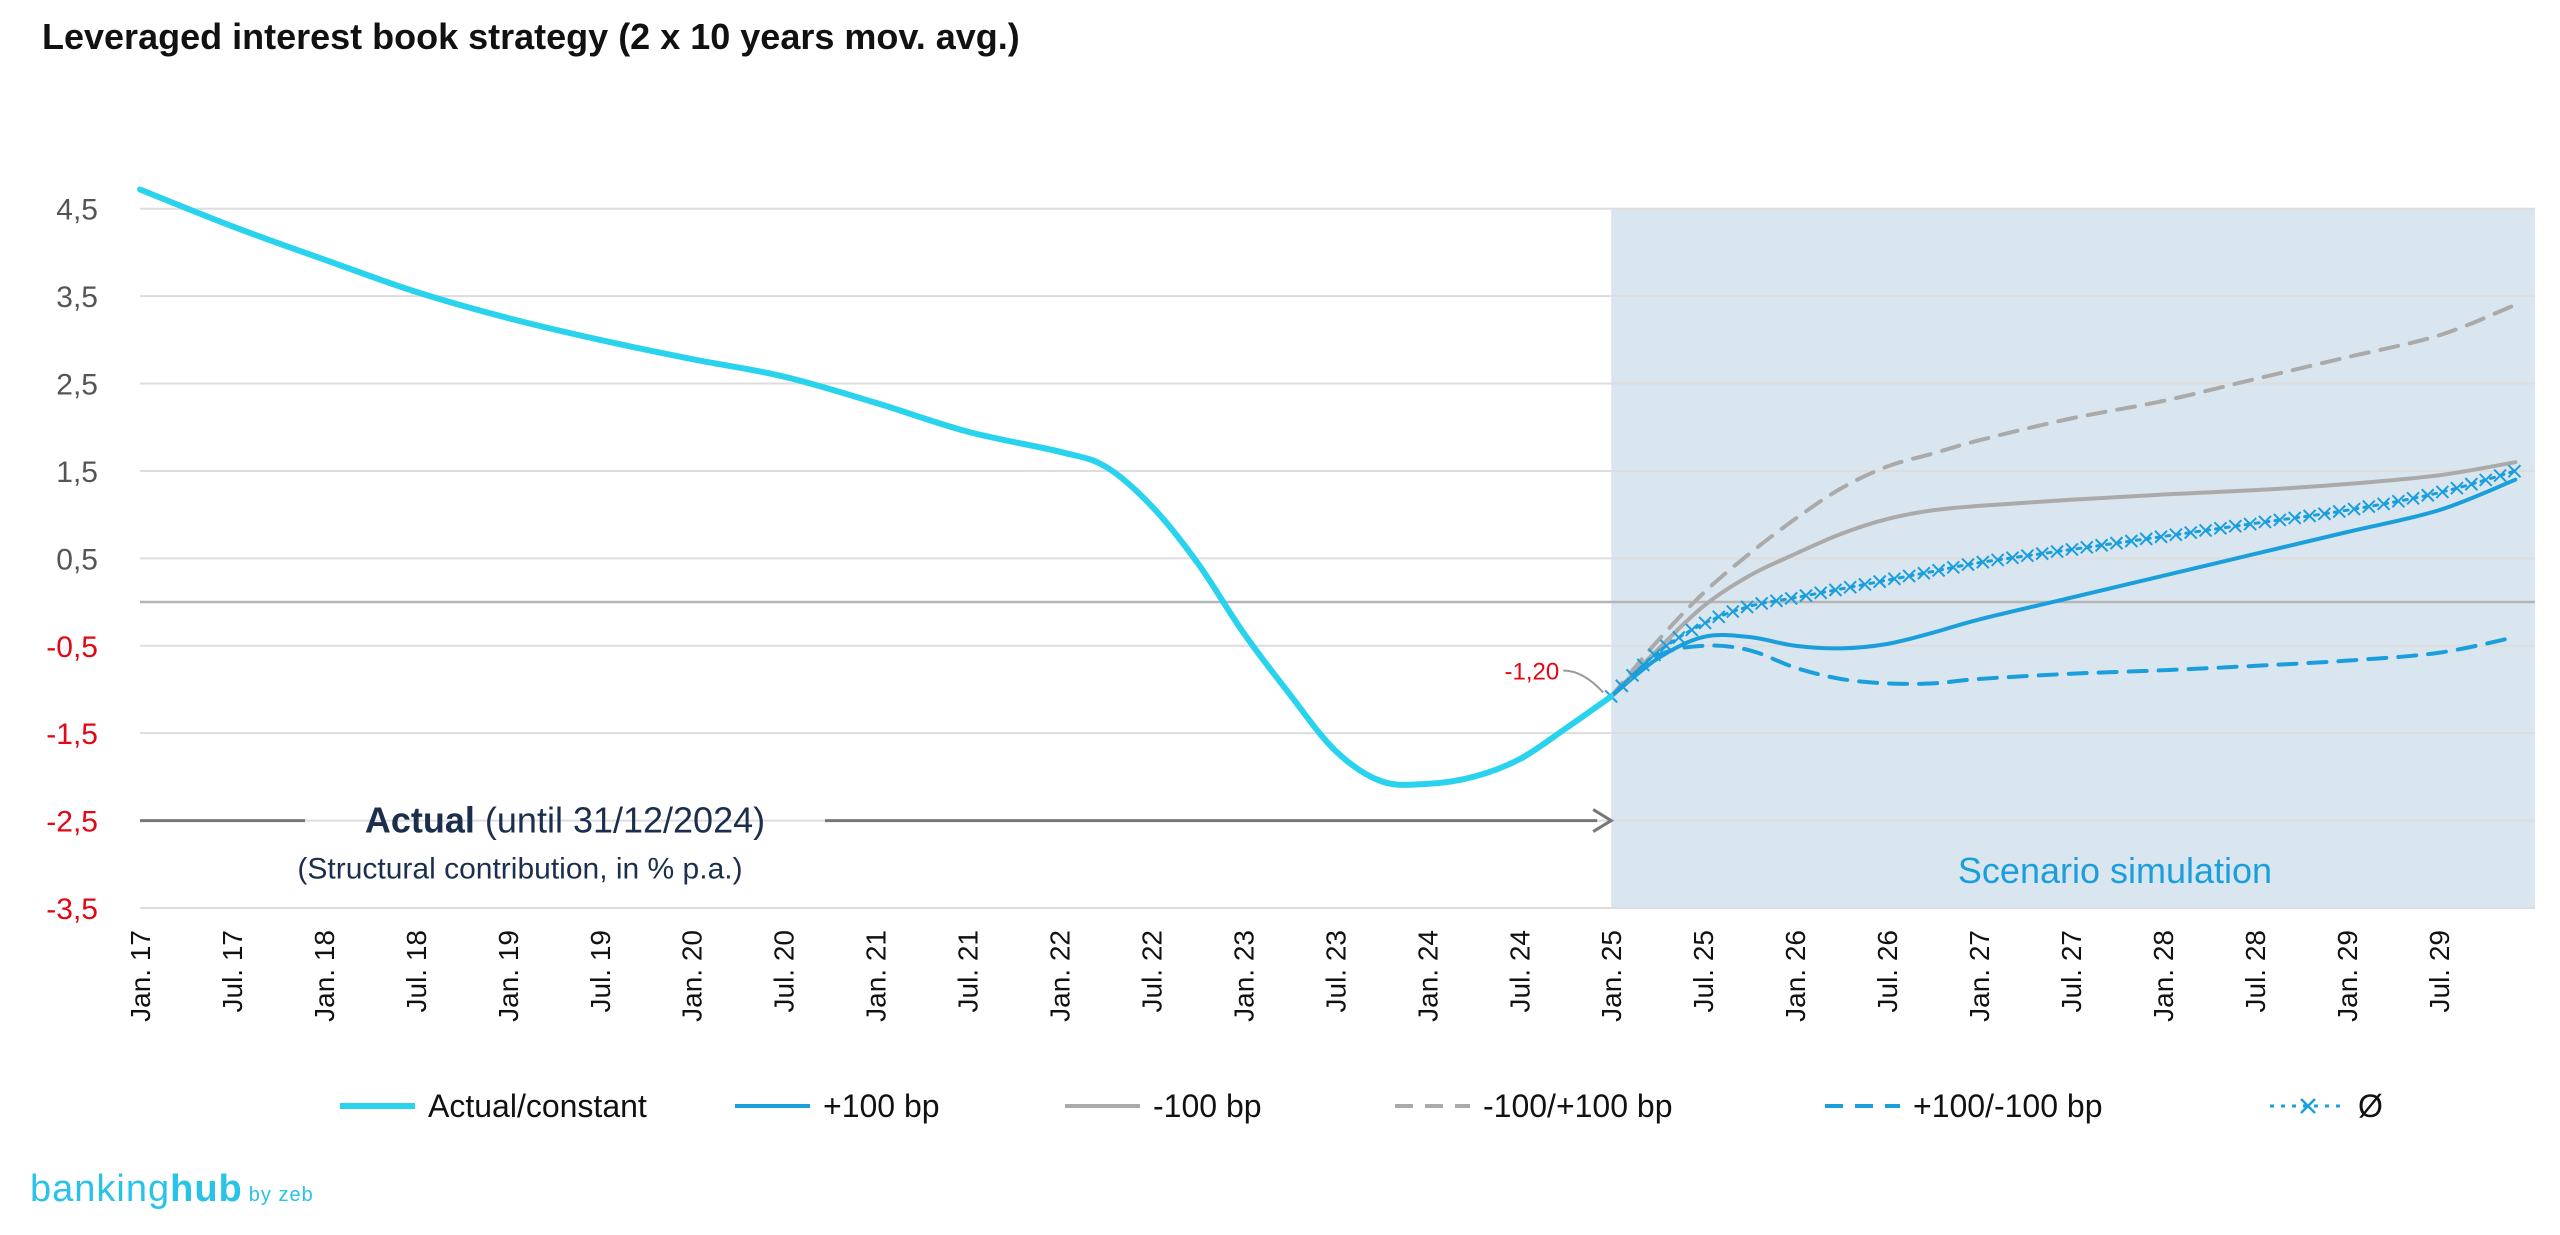  Describe the element at coordinates (281, 1195) in the screenshot. I see `brand-by: by zeb` at that location.